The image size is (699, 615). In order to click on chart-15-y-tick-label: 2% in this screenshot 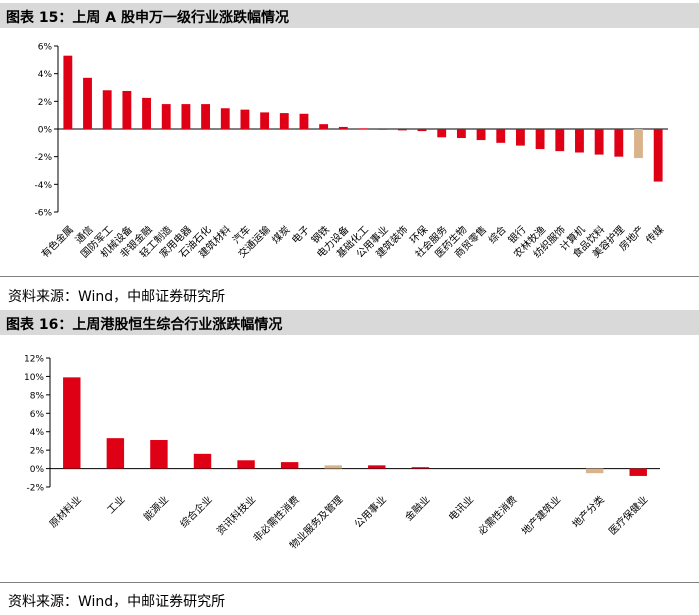, I will do `click(45, 103)`.